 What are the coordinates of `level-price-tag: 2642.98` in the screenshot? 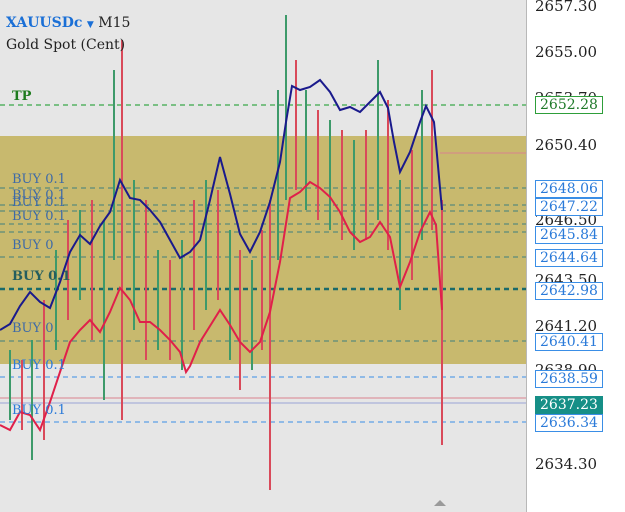 It's located at (569, 291).